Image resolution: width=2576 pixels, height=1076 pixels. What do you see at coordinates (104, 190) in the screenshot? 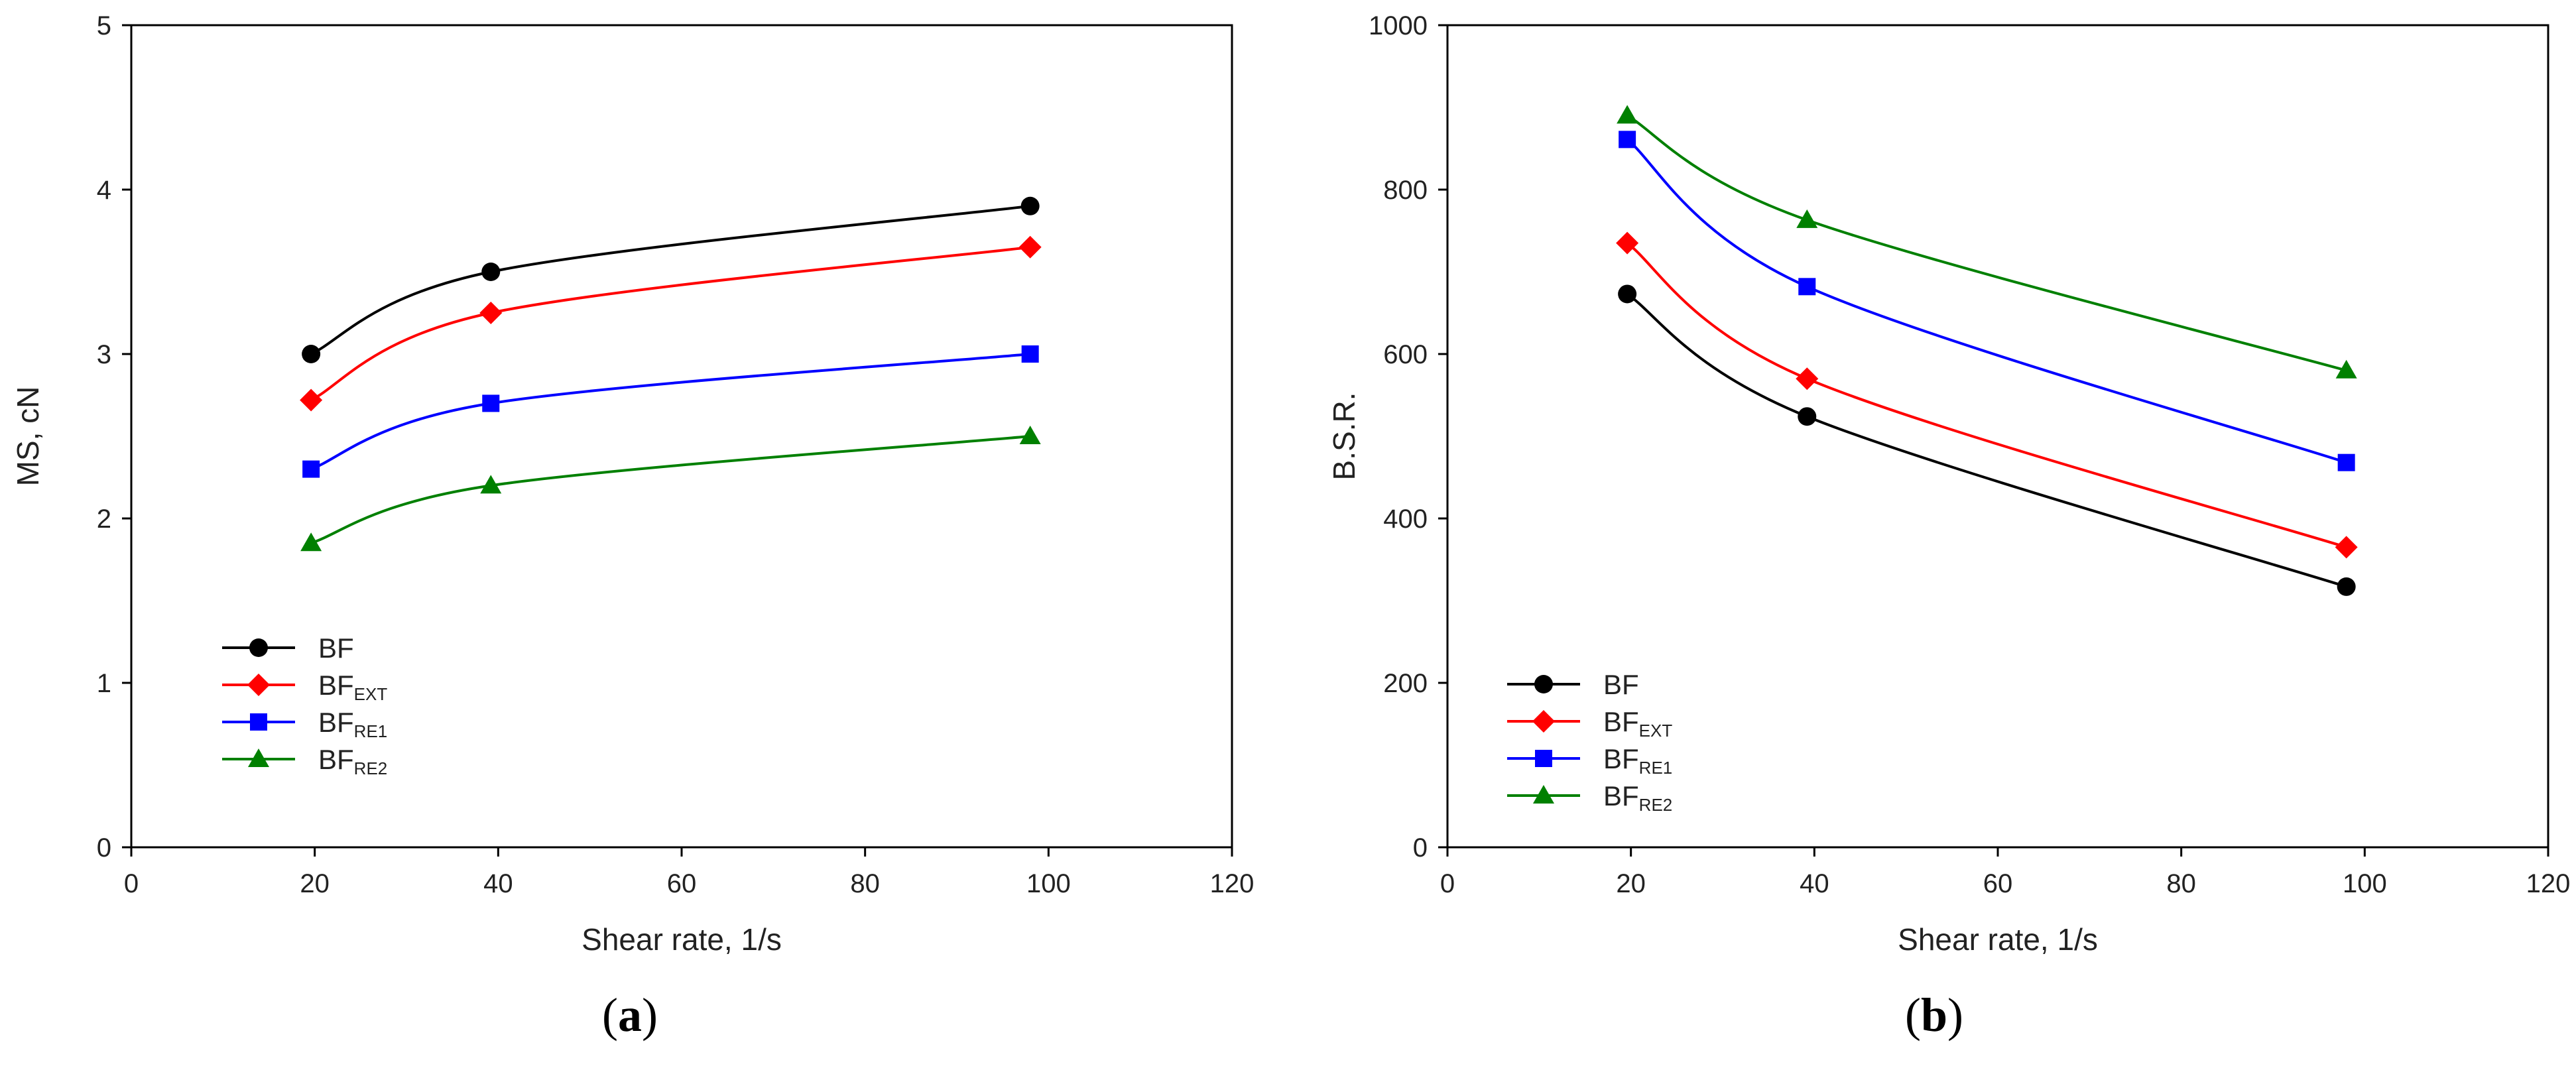
I see `y-tick-label: 4` at bounding box center [104, 190].